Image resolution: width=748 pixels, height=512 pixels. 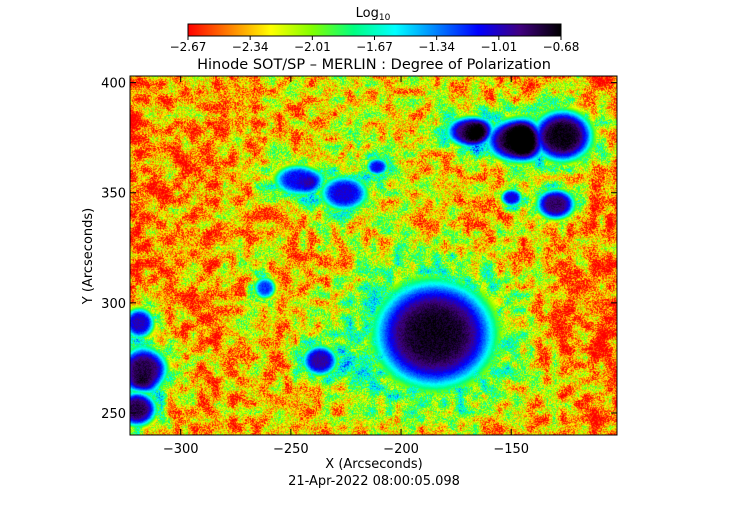 What do you see at coordinates (113, 304) in the screenshot?
I see `y-tick-label: 300` at bounding box center [113, 304].